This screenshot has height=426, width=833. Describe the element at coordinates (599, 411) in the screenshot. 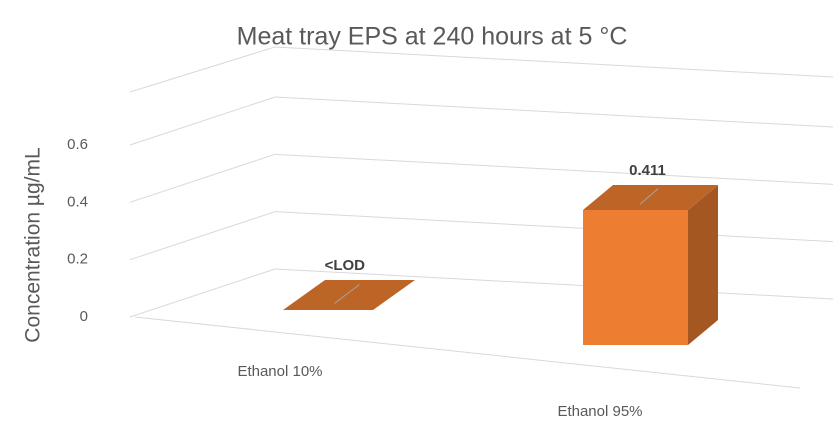

I see `x-tick-label: Ethanol 95%` at that location.